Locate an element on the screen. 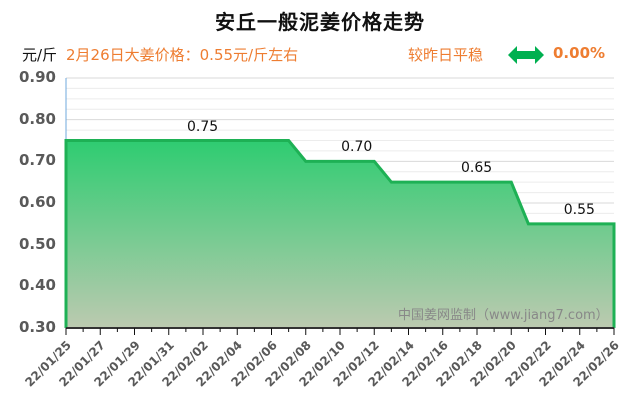  chart-title: 安丘一般泥姜价格走势 is located at coordinates (320, 22).